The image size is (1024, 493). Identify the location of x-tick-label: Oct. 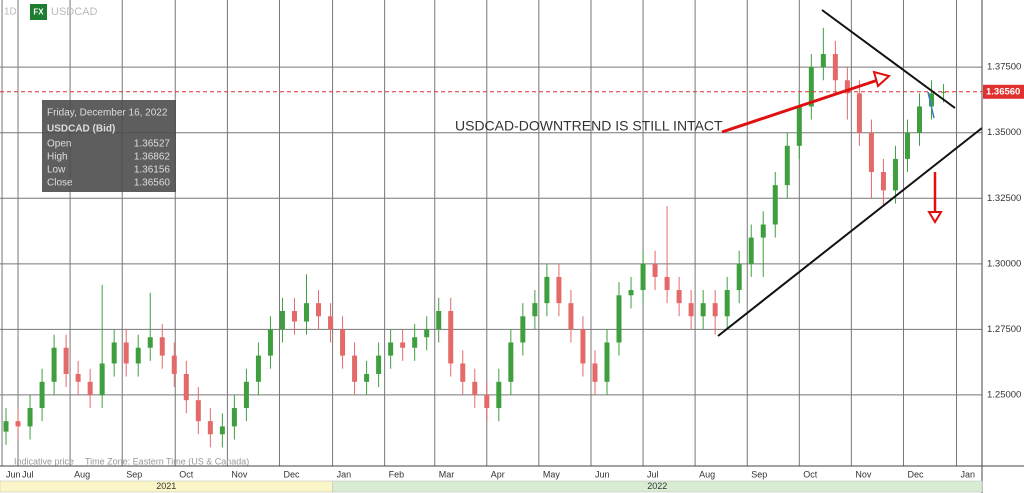
(810, 474).